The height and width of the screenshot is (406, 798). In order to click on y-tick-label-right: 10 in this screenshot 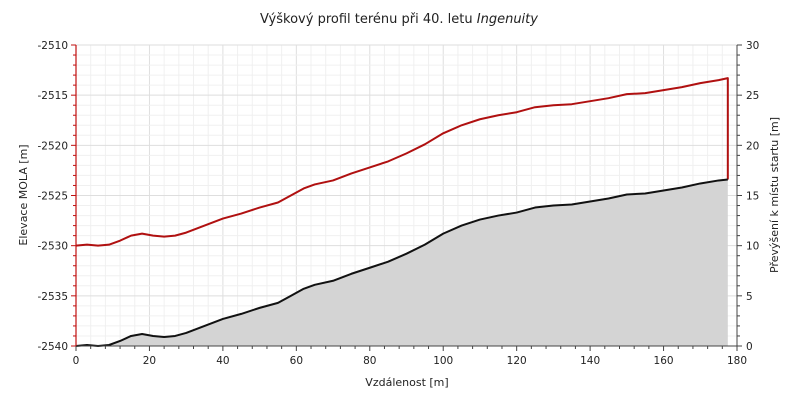, I will do `click(752, 247)`.